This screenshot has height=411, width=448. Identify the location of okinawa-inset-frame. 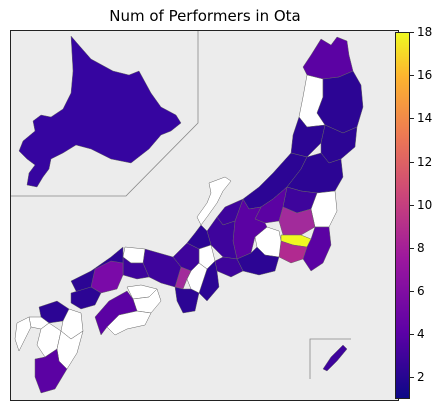
(330, 358).